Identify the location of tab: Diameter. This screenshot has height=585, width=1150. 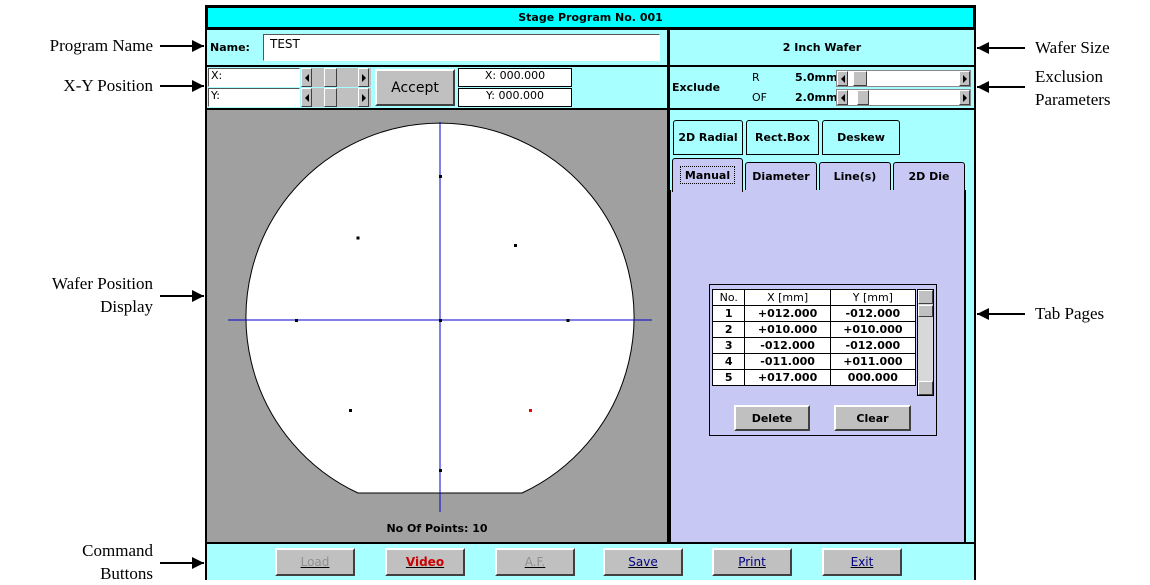
(781, 176).